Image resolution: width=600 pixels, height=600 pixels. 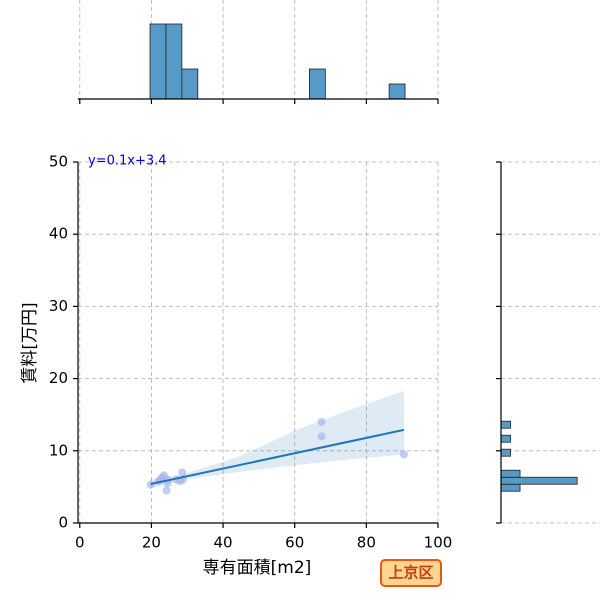 What do you see at coordinates (58, 162) in the screenshot?
I see `y-tick-label: 50` at bounding box center [58, 162].